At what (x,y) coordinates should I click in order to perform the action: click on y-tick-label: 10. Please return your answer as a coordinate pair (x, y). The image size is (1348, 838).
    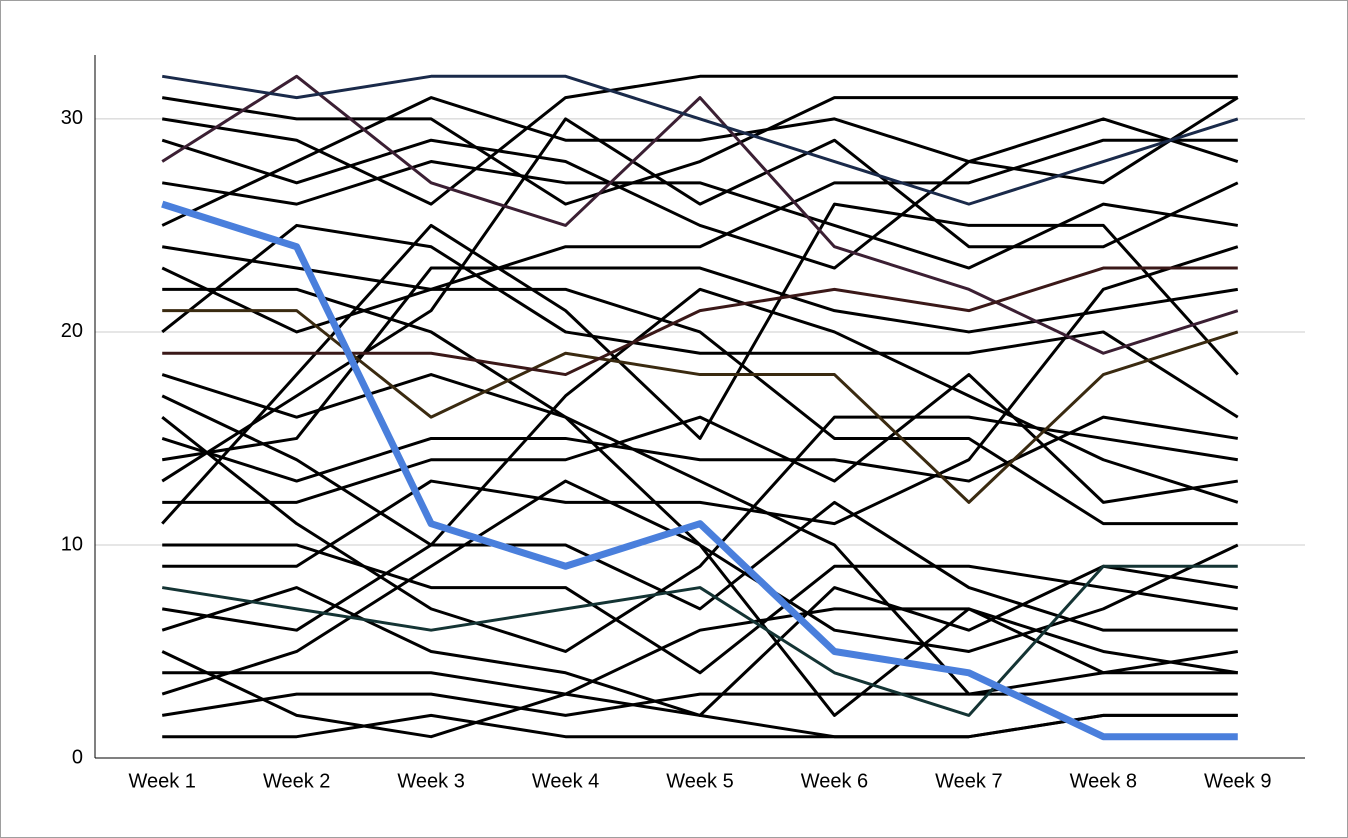
    Looking at the image, I should click on (72, 544).